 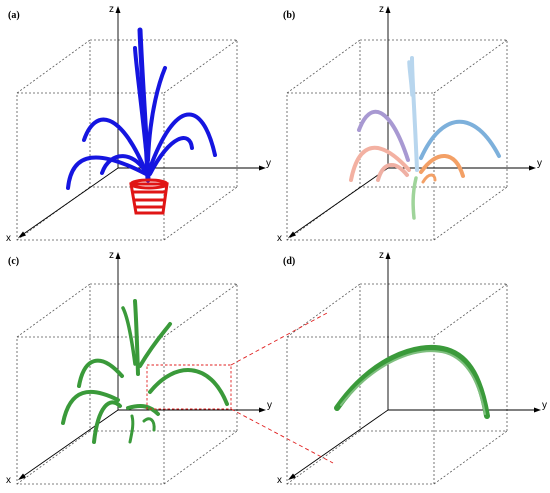 I want to click on z-axis-label: z, so click(x=111, y=9).